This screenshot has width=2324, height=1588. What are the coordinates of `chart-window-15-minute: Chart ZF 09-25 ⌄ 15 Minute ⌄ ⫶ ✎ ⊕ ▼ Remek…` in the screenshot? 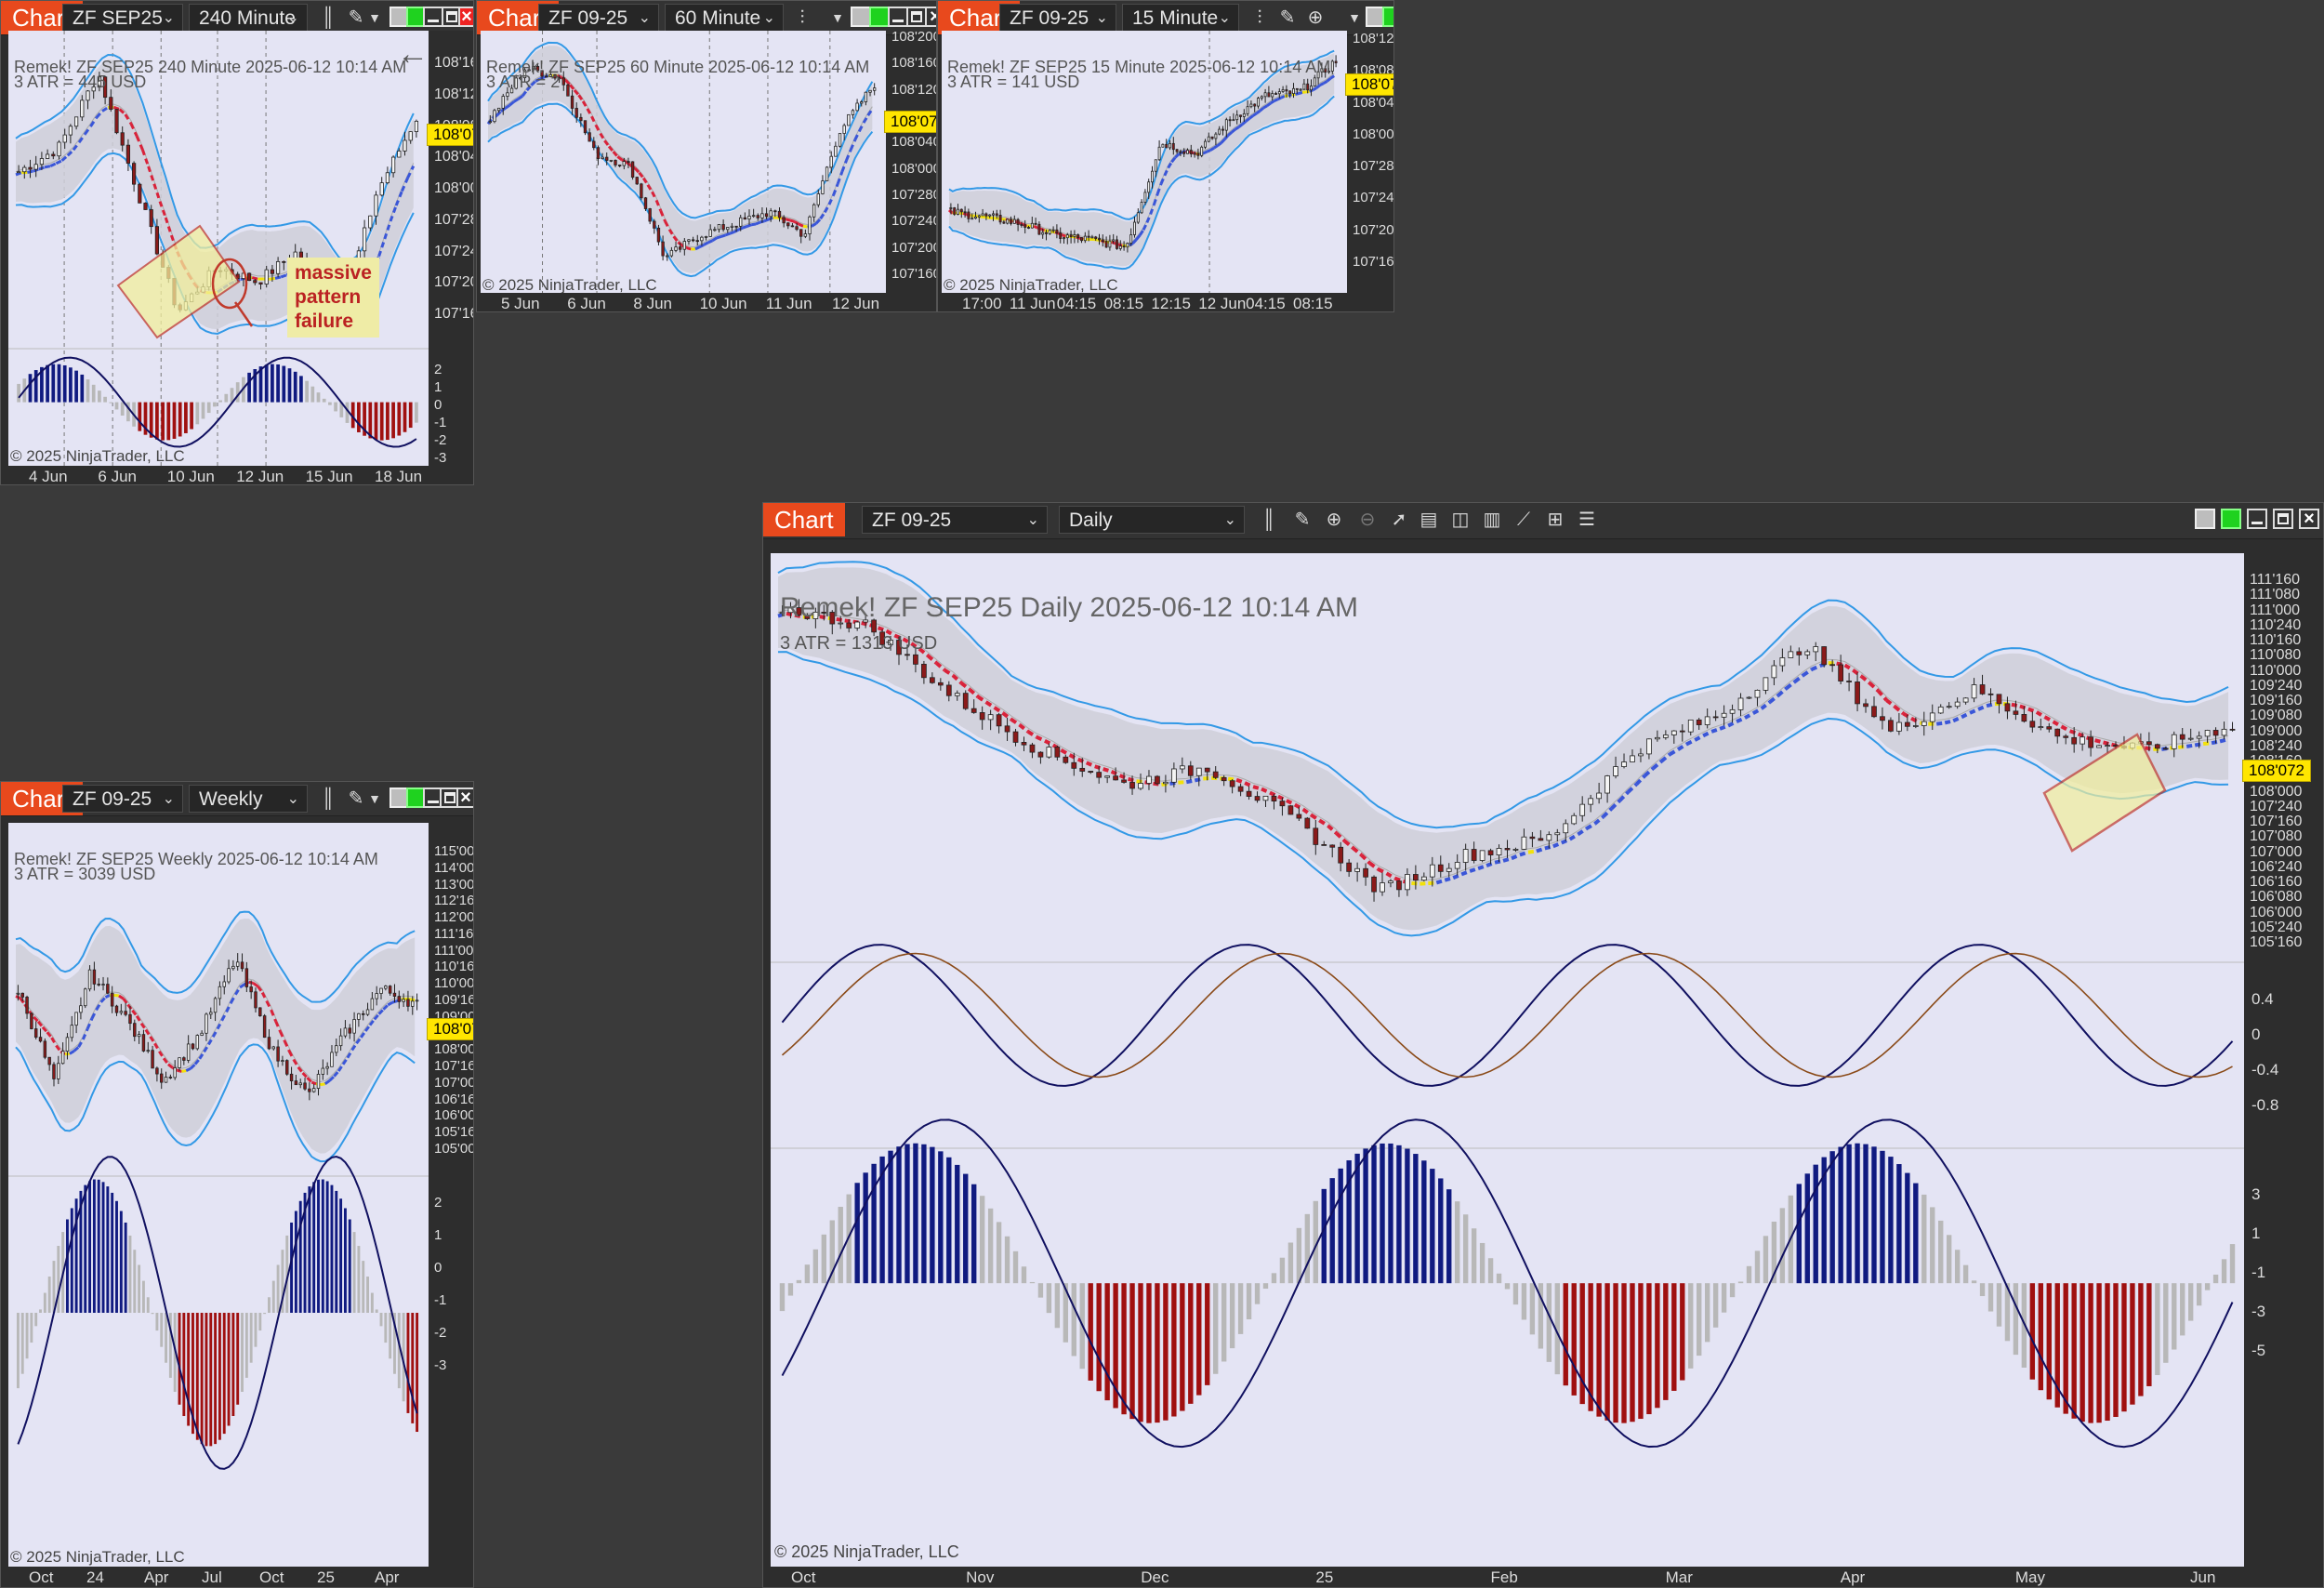 It's located at (1165, 156).